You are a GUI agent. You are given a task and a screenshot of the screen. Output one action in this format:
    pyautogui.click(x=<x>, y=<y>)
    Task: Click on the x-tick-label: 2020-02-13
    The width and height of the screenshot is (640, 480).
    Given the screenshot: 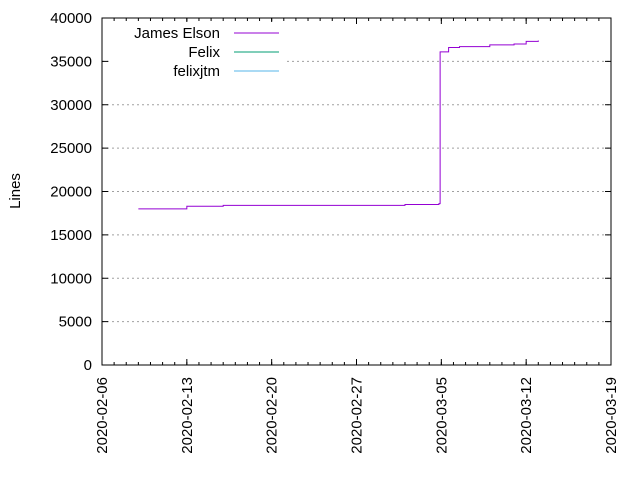 What is the action you would take?
    pyautogui.click(x=187, y=415)
    